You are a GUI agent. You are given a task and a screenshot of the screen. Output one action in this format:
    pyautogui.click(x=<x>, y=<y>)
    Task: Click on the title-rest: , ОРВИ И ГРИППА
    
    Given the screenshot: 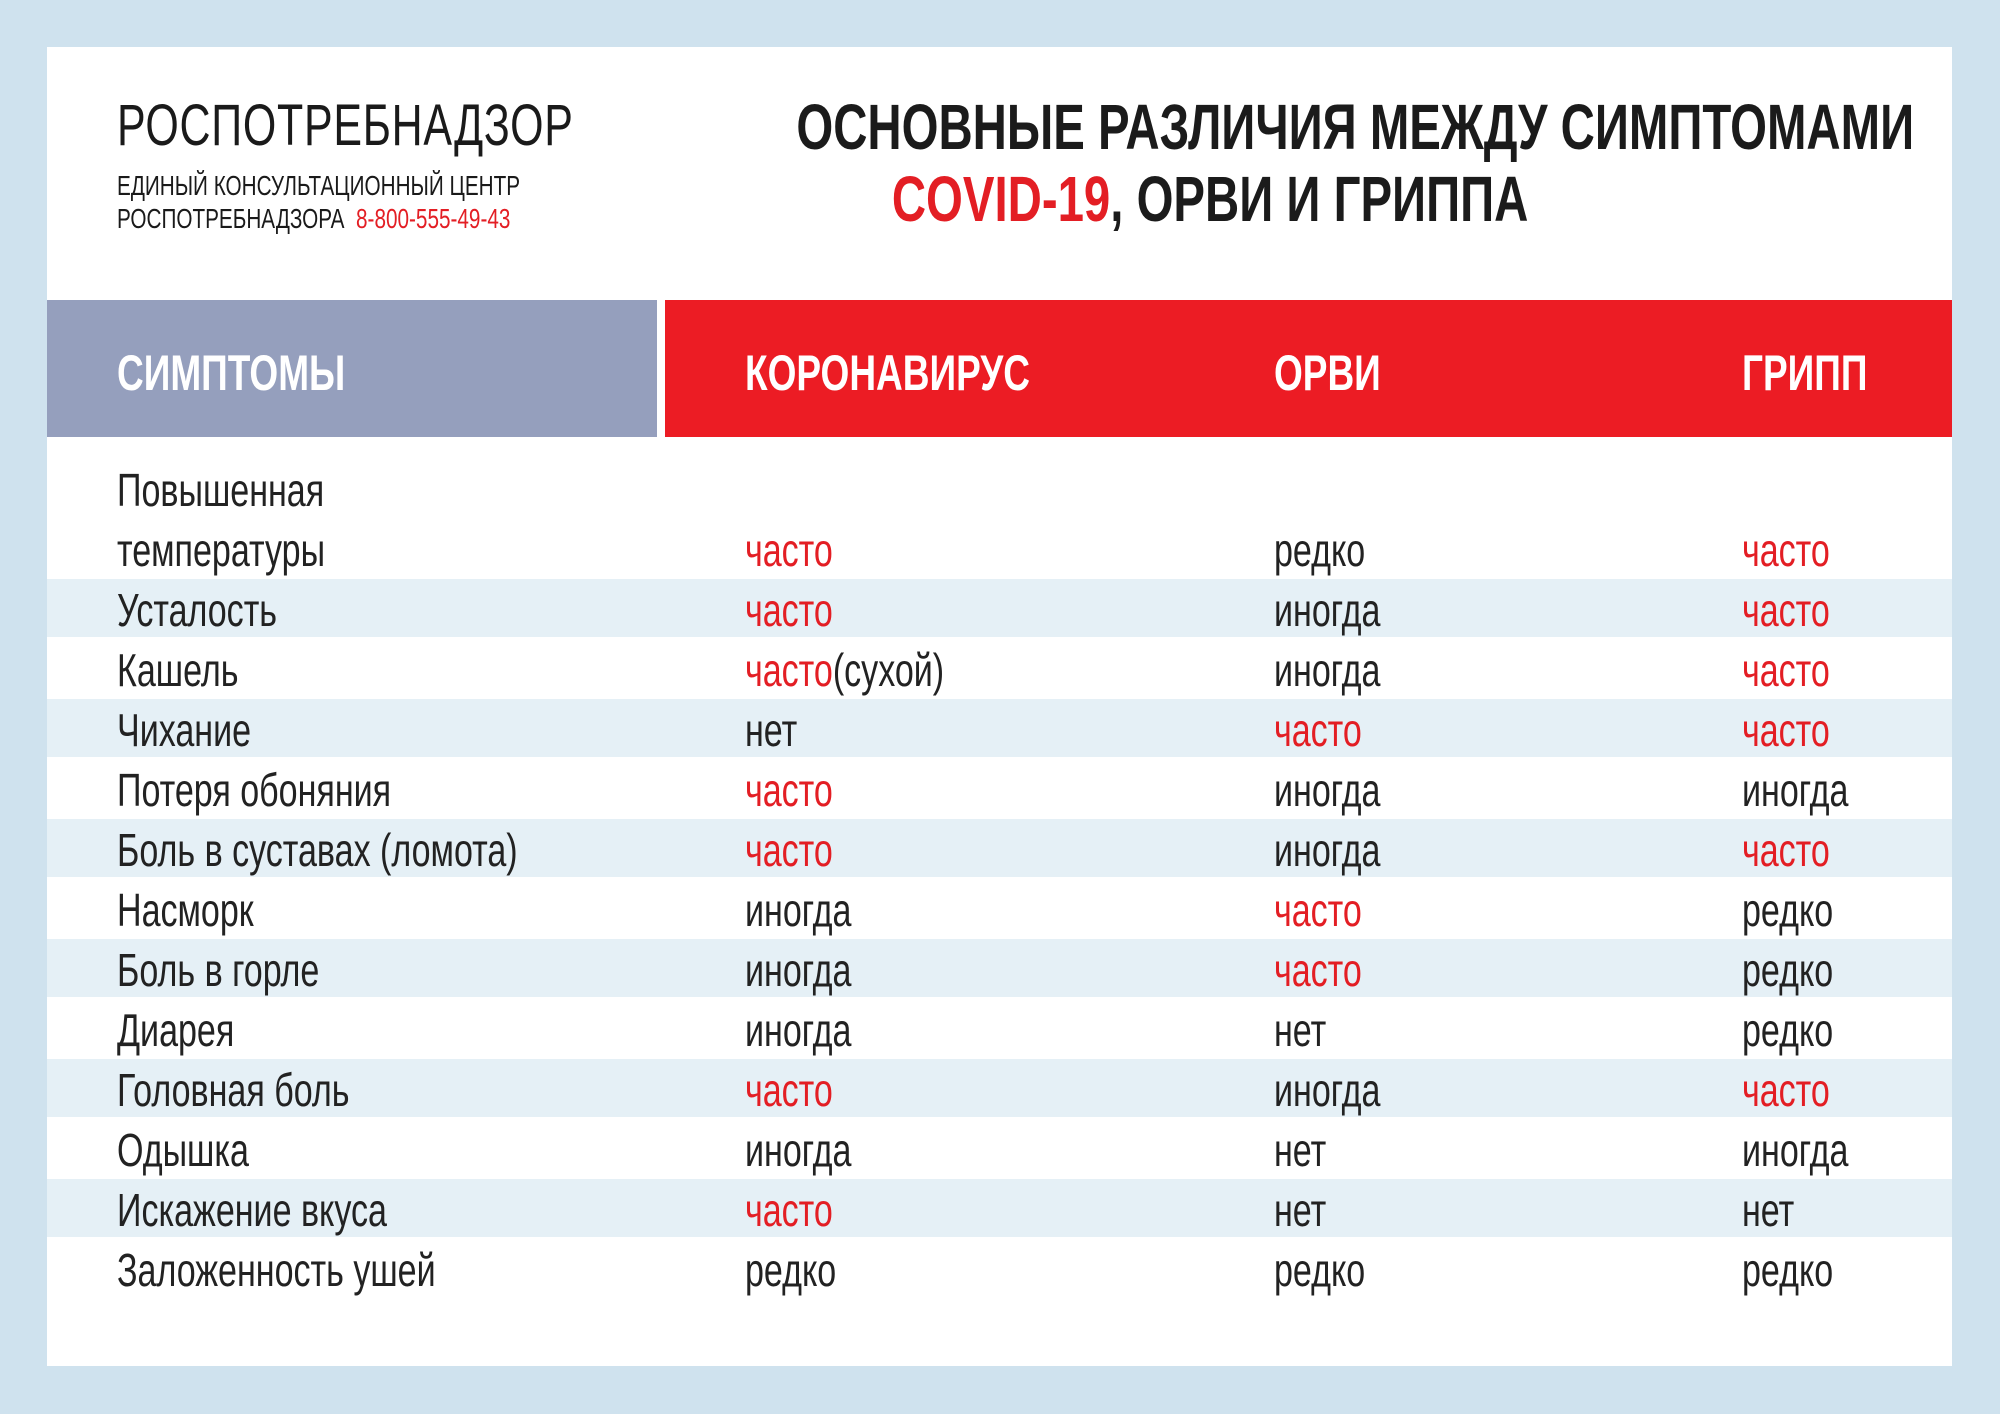 What is the action you would take?
    pyautogui.click(x=1319, y=199)
    